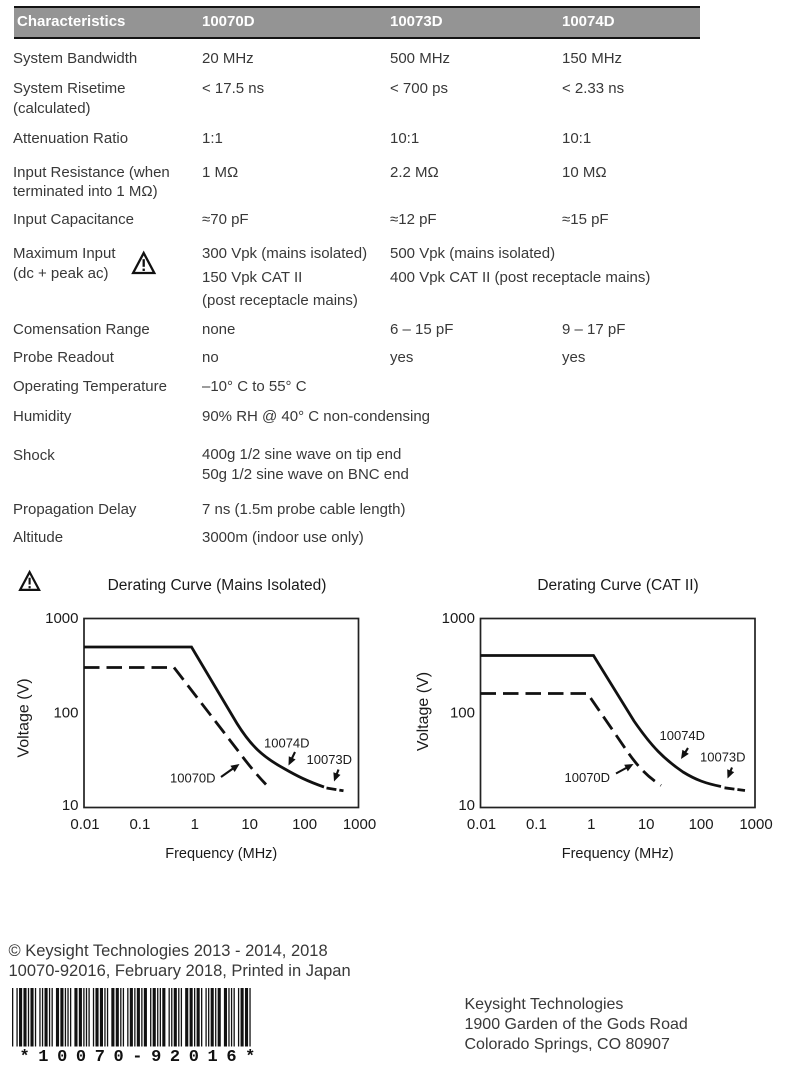 The height and width of the screenshot is (1067, 790). What do you see at coordinates (217, 585) in the screenshot?
I see `svg-text:Derating Curve (Mains Isolated: Derating Curve (Mains Isolated)` at bounding box center [217, 585].